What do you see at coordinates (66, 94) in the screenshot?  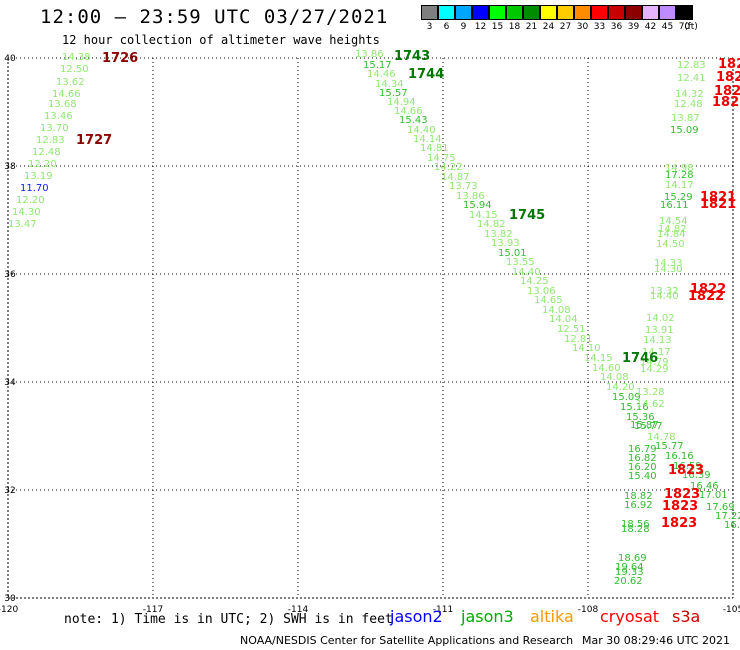 I see `swh-label: 14.66` at bounding box center [66, 94].